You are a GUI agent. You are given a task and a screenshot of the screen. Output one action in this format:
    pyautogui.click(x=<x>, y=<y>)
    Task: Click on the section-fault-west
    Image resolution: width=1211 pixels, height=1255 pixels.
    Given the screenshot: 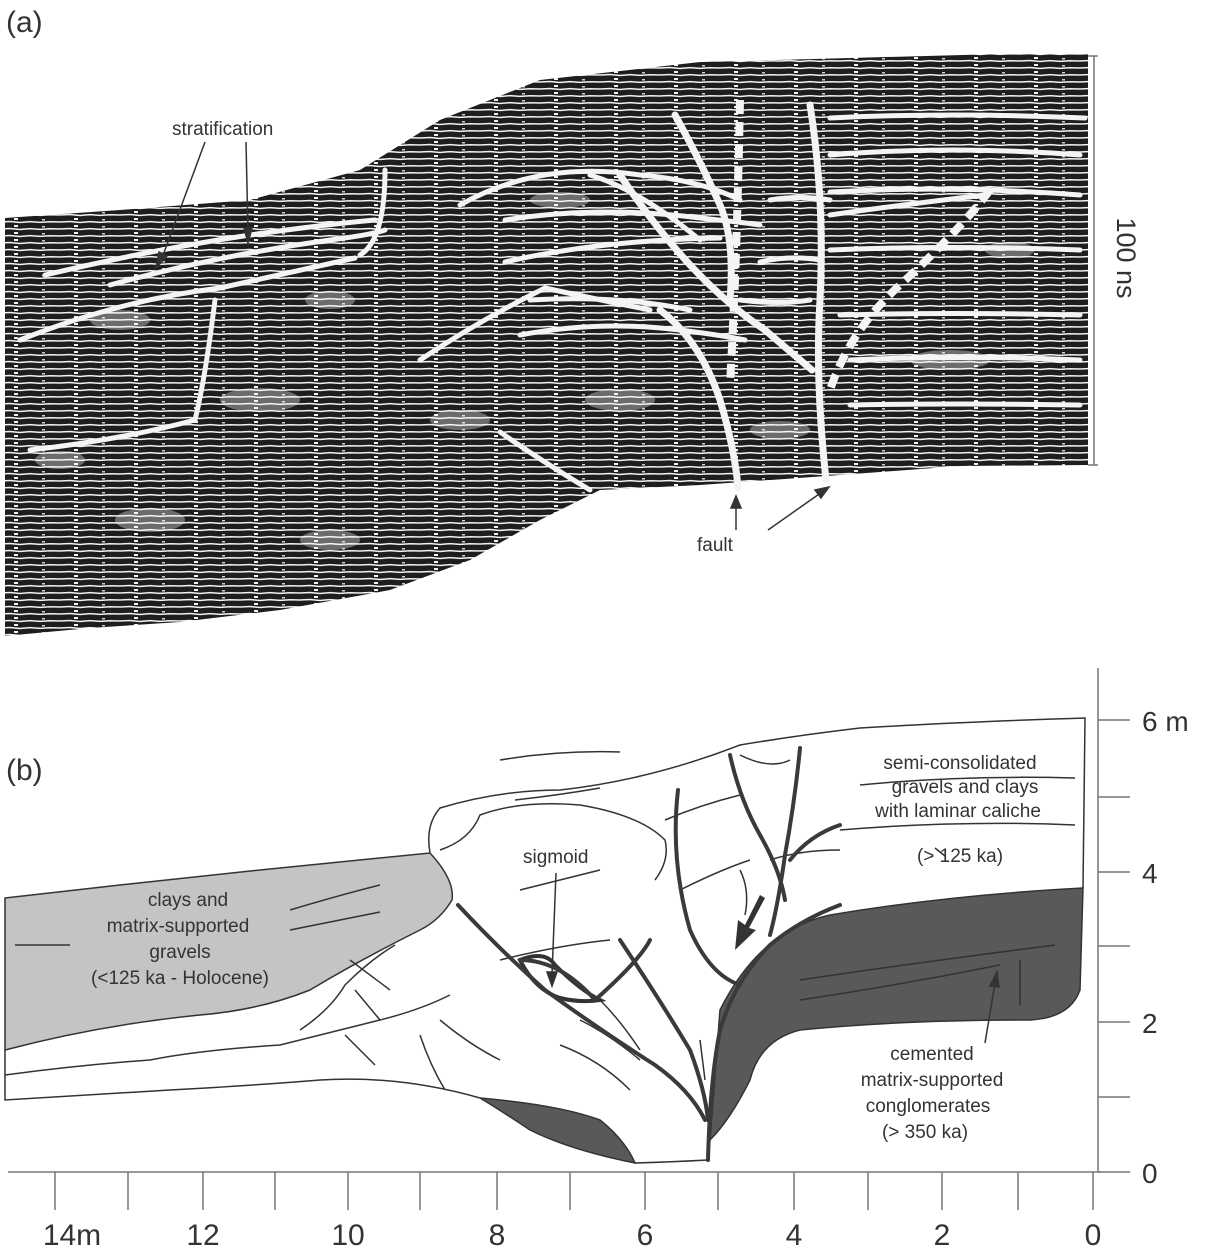 What is the action you would take?
    pyautogui.click(x=581, y=1012)
    